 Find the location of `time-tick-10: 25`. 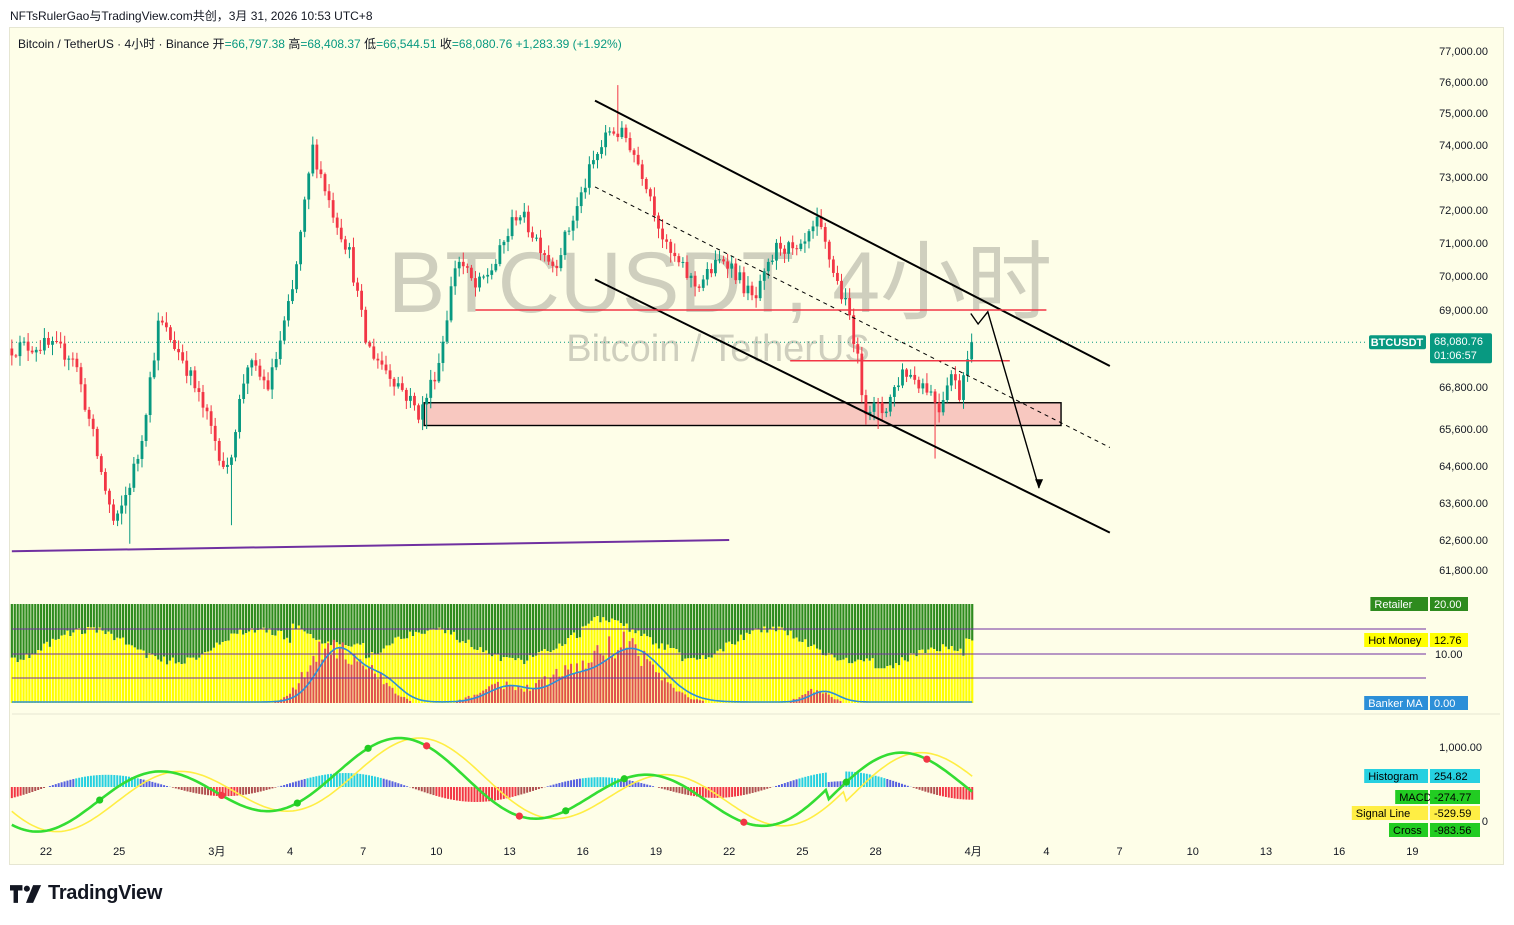

time-tick-10: 25 is located at coordinates (802, 852).